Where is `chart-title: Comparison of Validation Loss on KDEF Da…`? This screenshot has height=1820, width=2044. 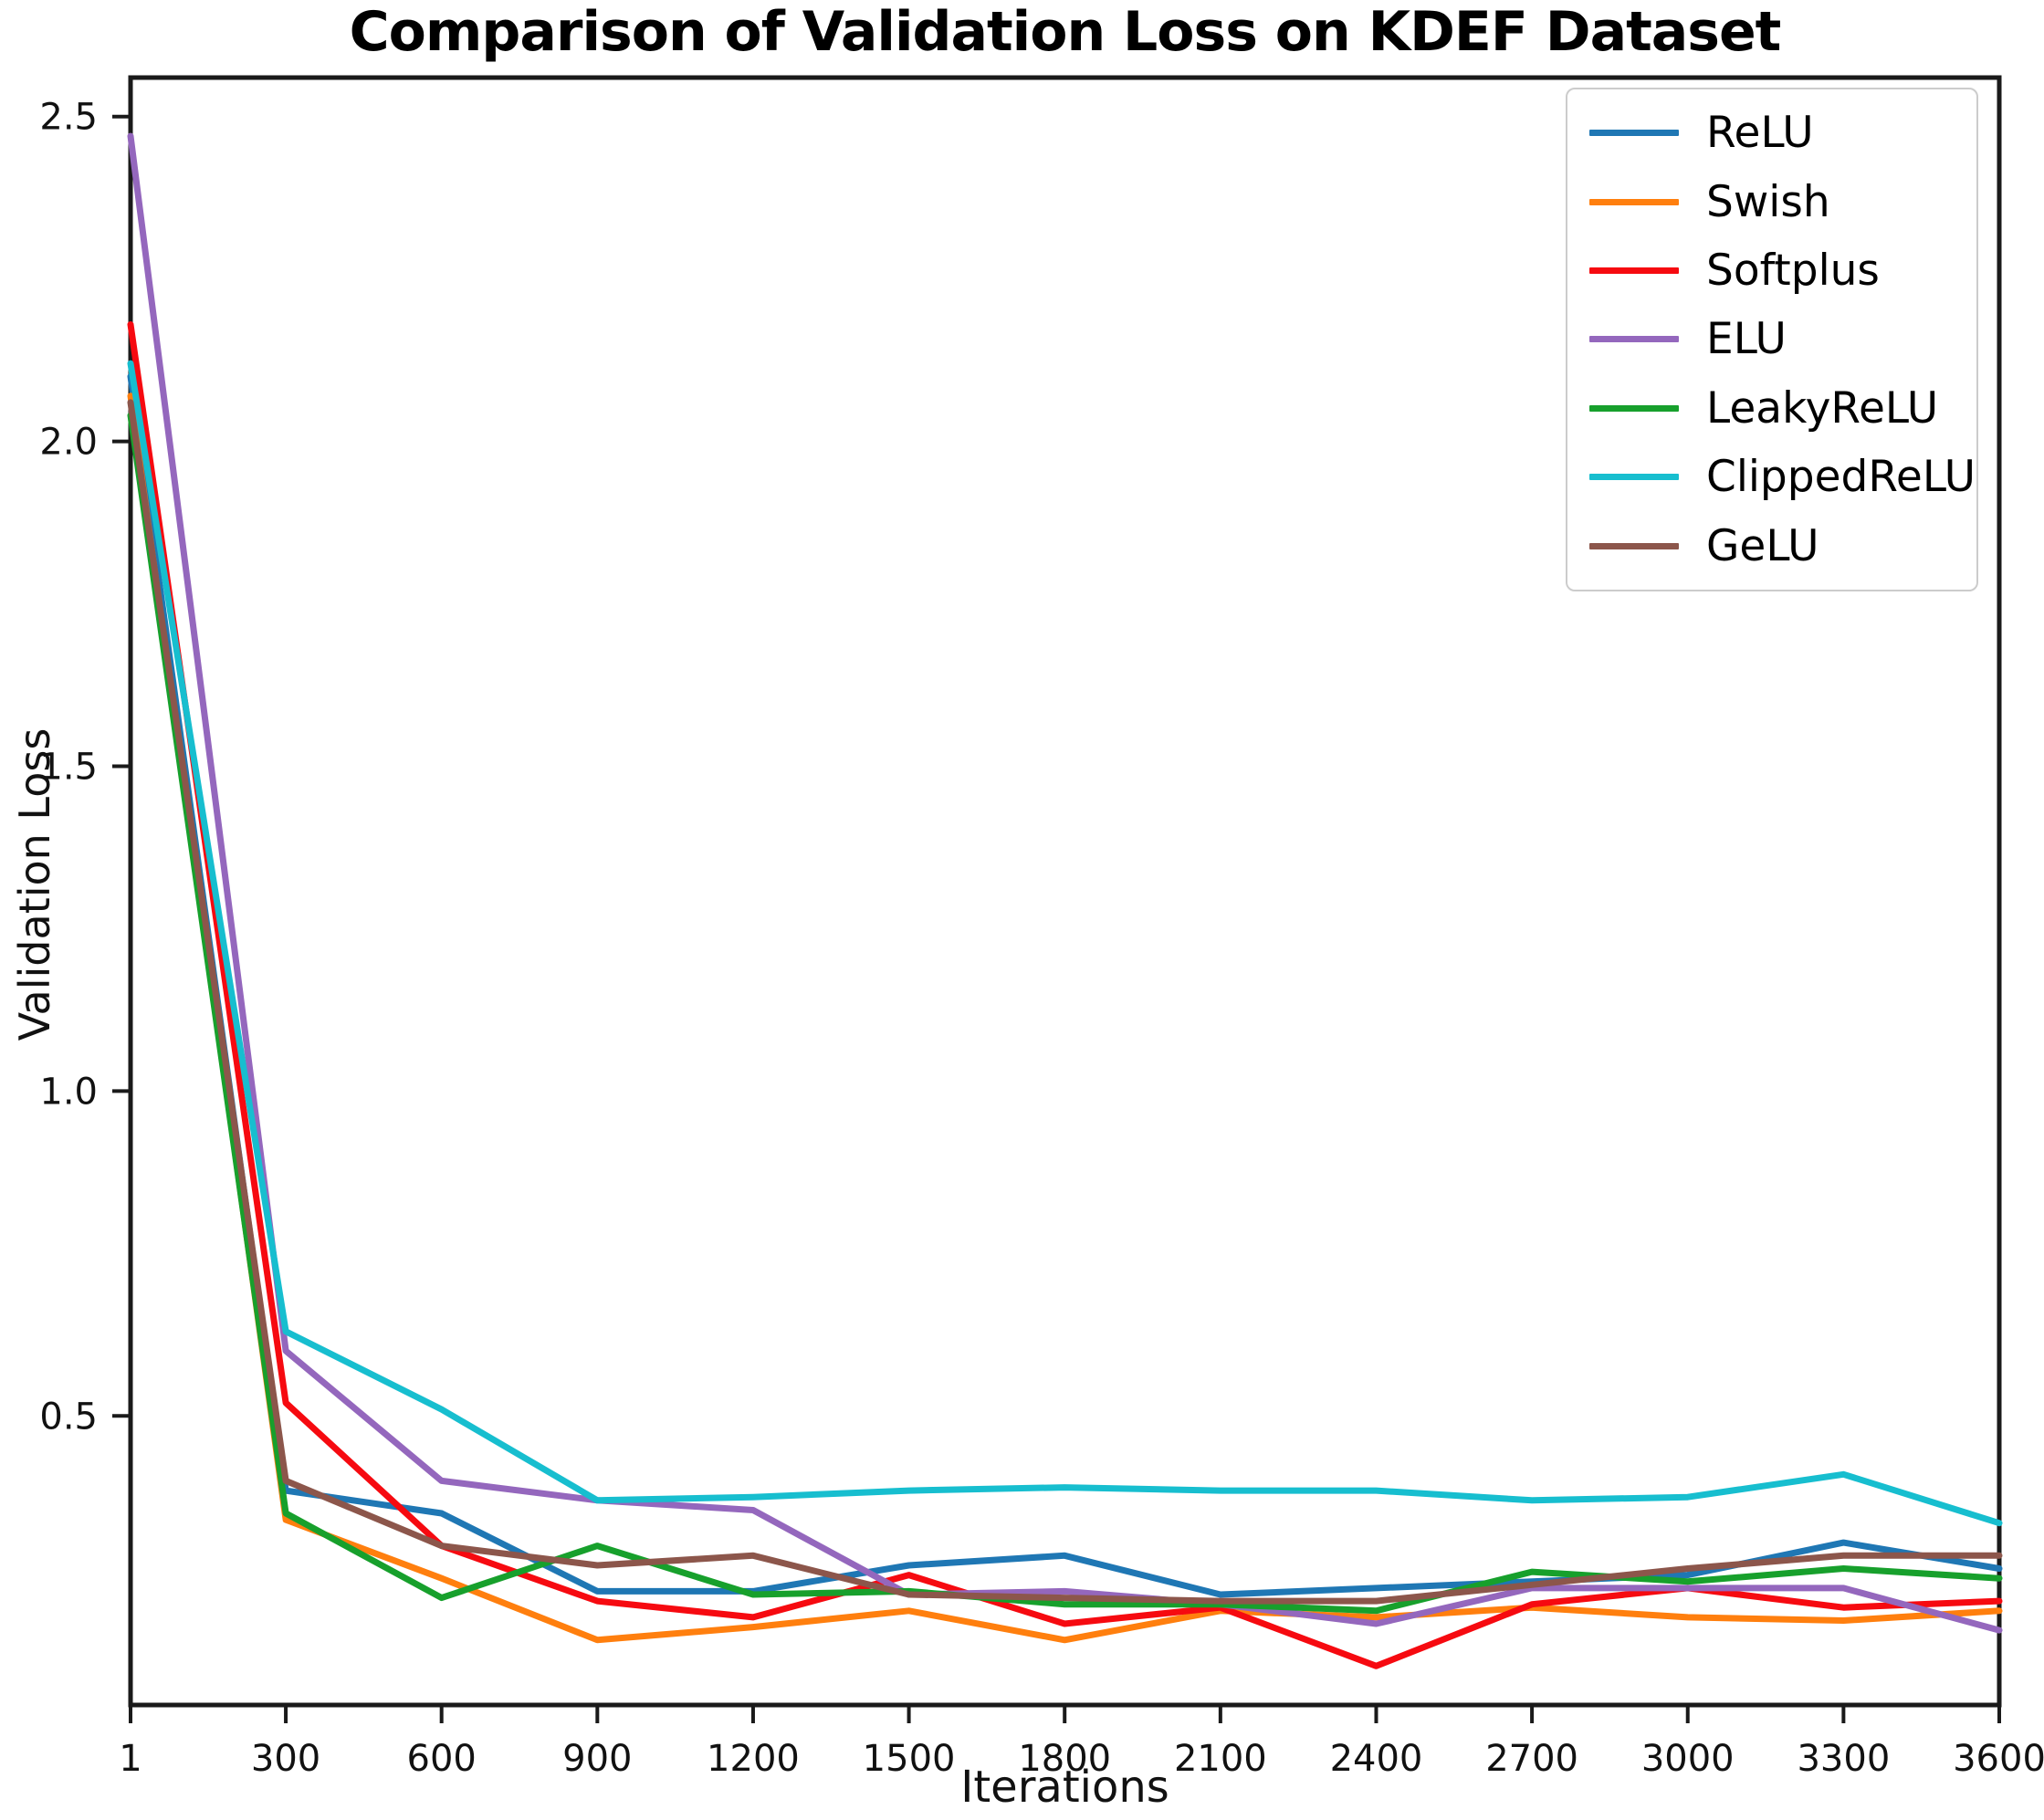
chart-title: Comparison of Validation Loss on KDEF Da… is located at coordinates (1065, 32).